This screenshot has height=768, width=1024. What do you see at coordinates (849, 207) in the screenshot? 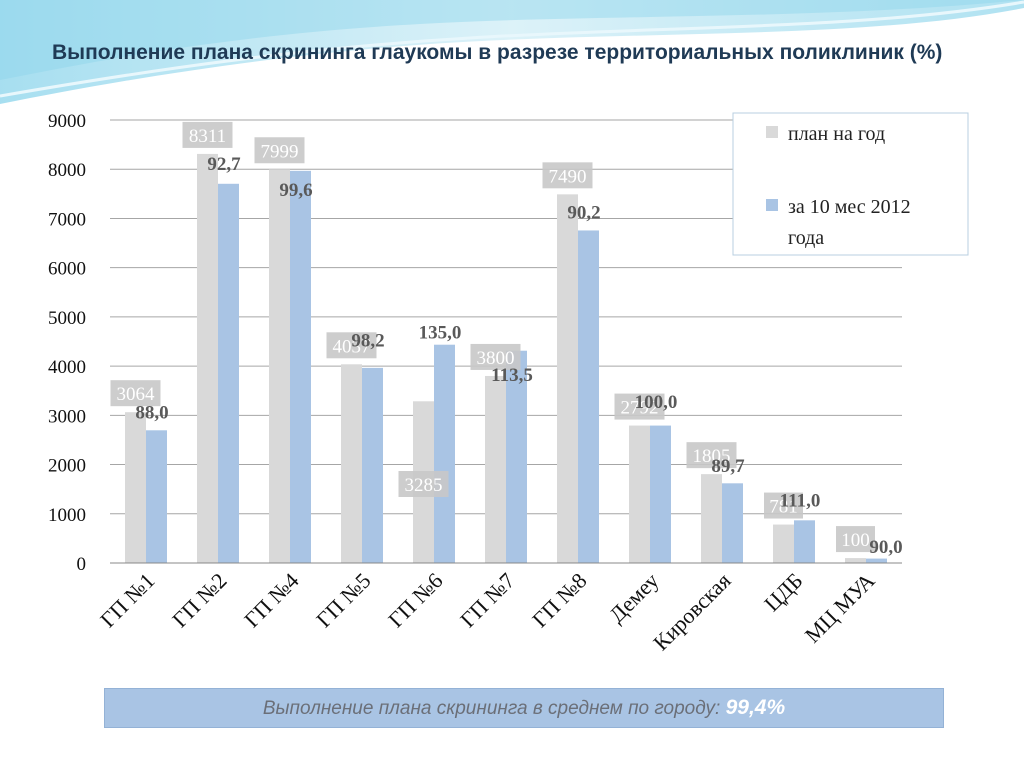
I see `legend-label-actual-line1: за 10 мес 2012` at bounding box center [849, 207].